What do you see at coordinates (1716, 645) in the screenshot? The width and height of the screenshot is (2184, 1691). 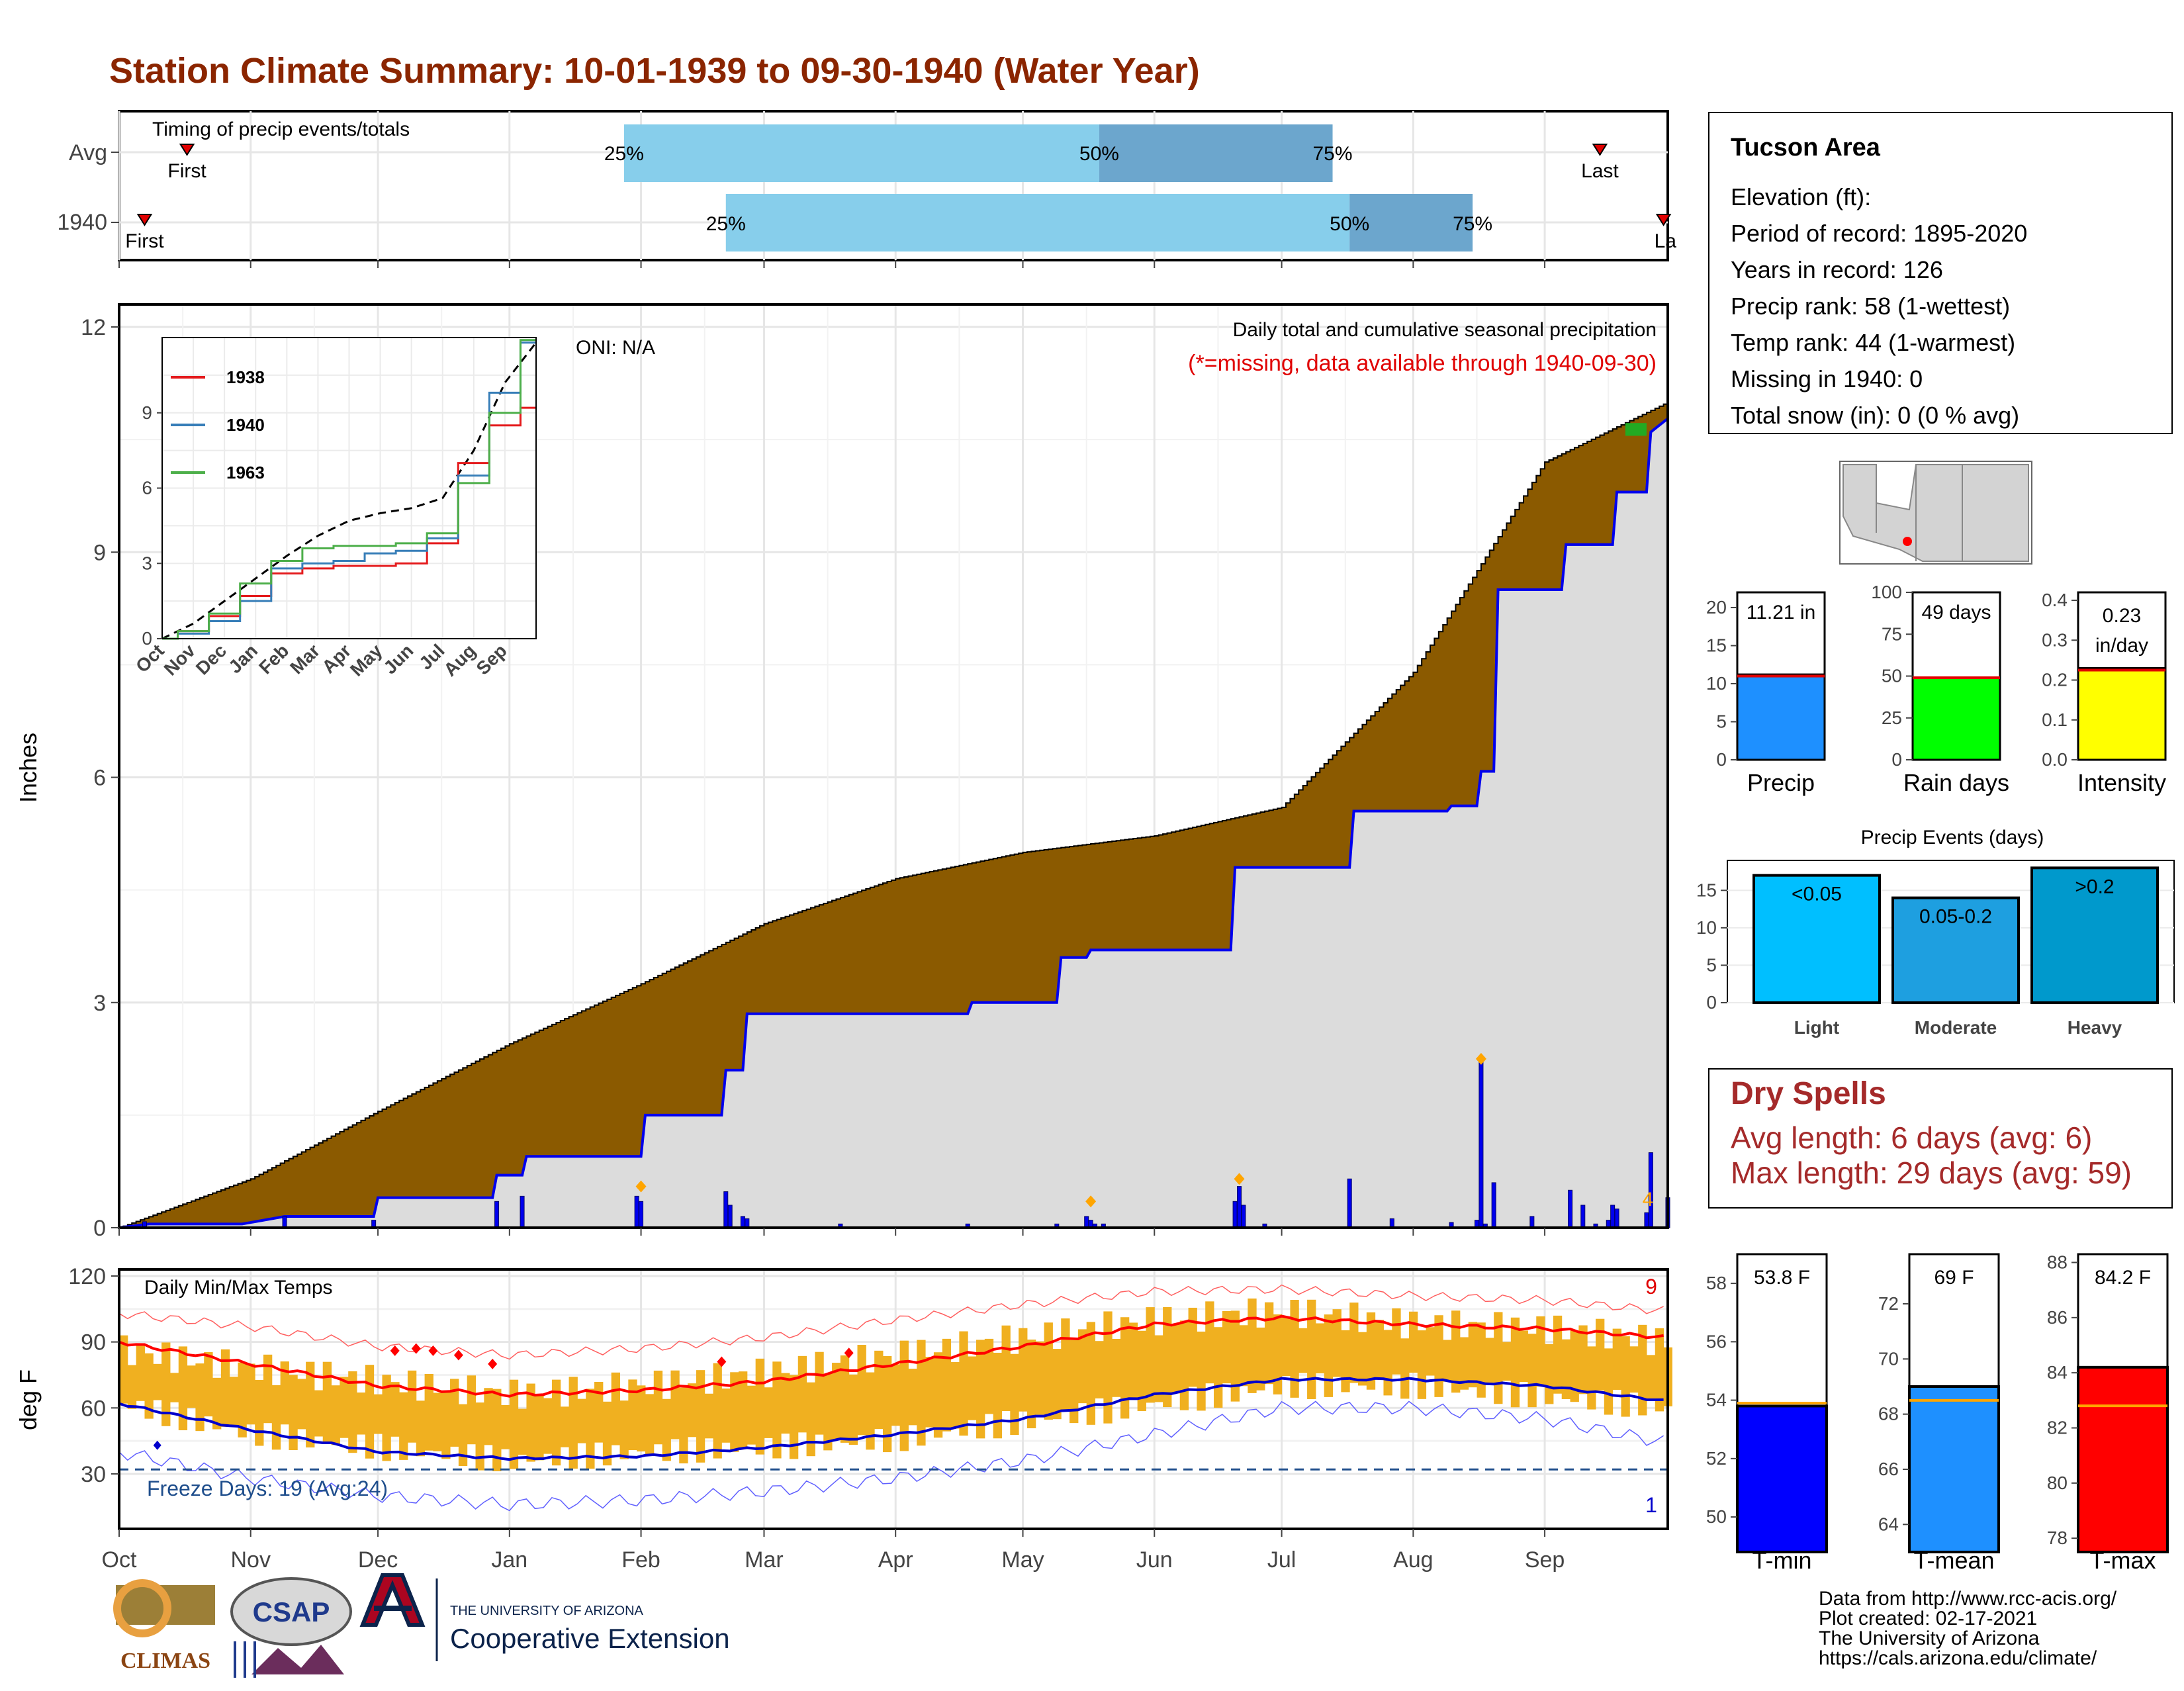 I see `stat-ytick-label: 15` at bounding box center [1716, 645].